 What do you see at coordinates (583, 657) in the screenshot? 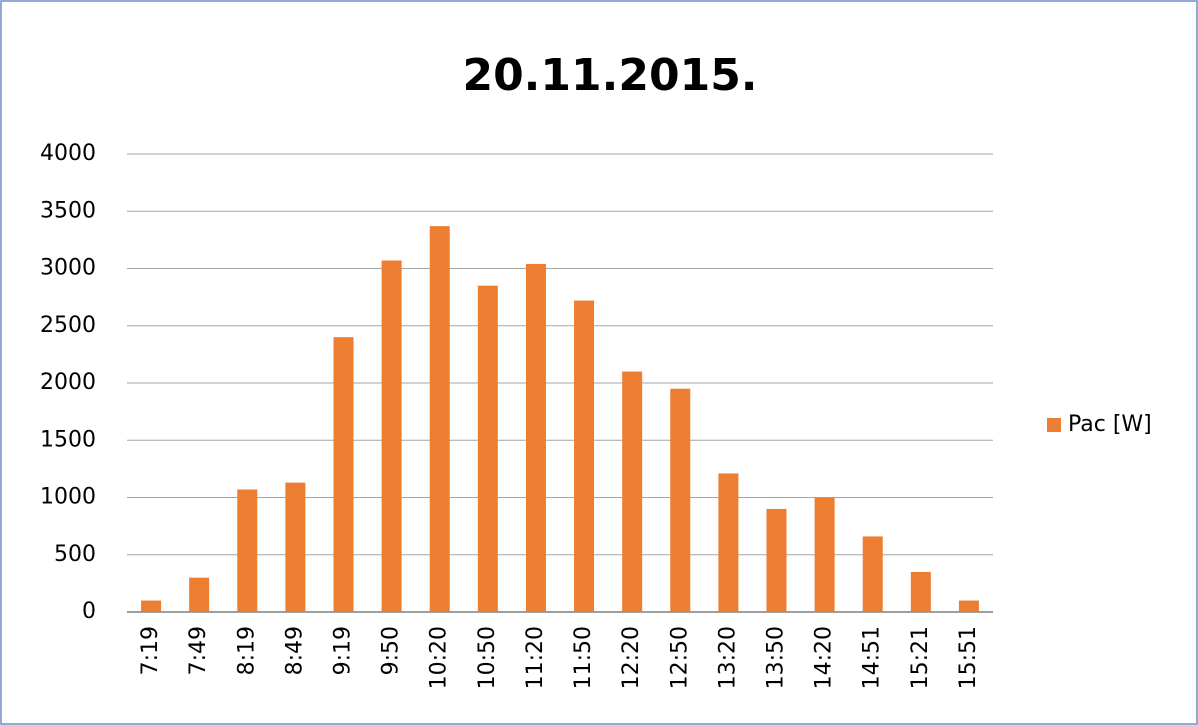
I see `x-tick-label: 11:50` at bounding box center [583, 657].